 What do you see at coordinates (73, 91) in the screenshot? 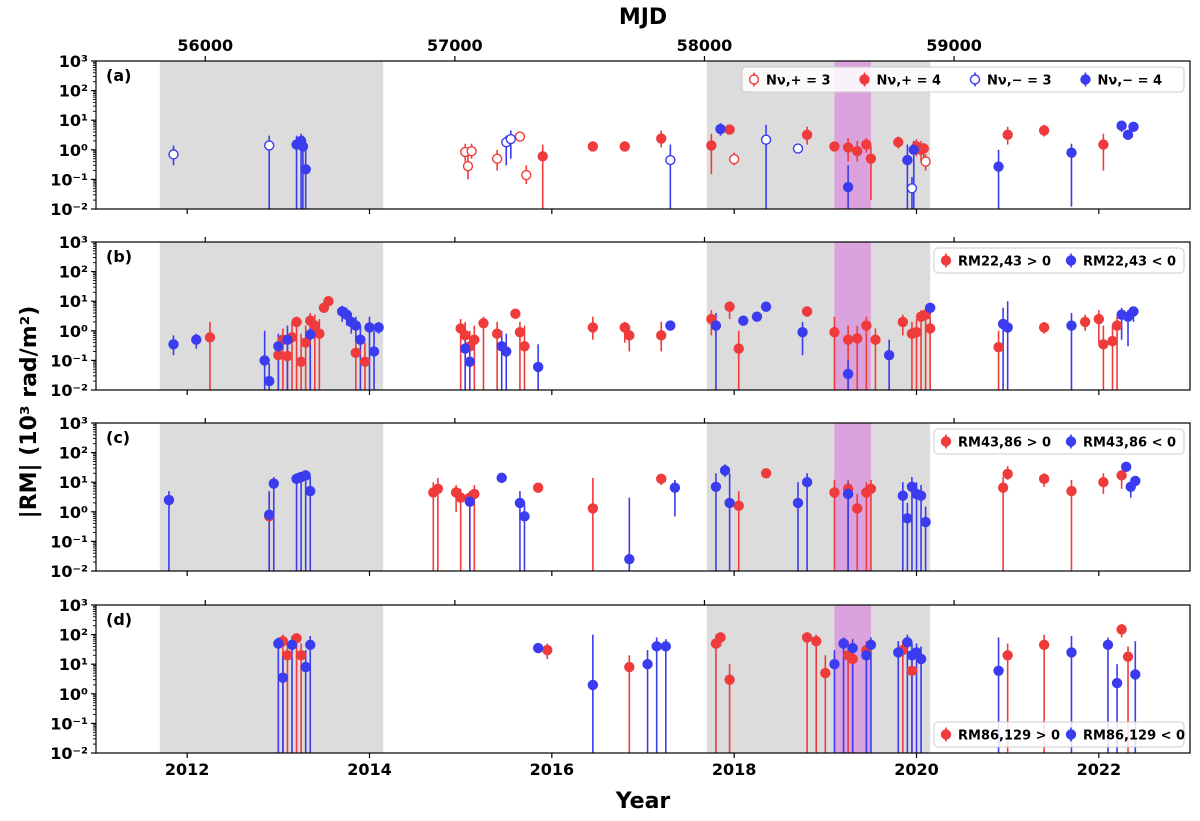
I see `y-tick-label: 10²` at bounding box center [73, 91].